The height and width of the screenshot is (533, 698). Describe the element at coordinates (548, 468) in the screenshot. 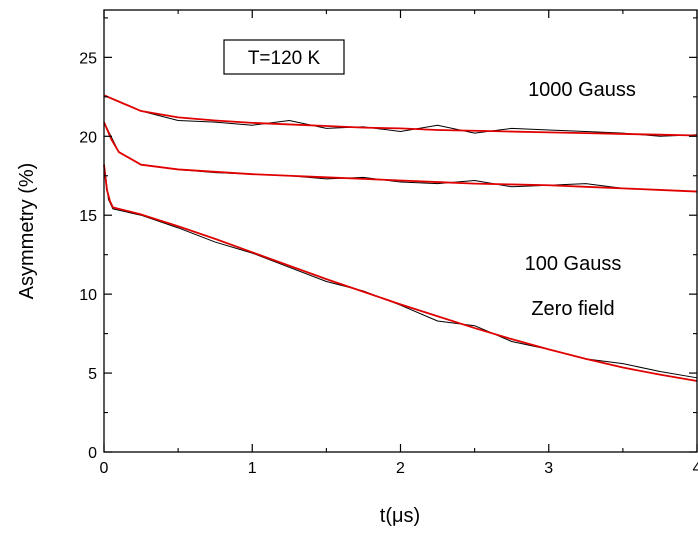

I see `x-tick-label: 3` at that location.